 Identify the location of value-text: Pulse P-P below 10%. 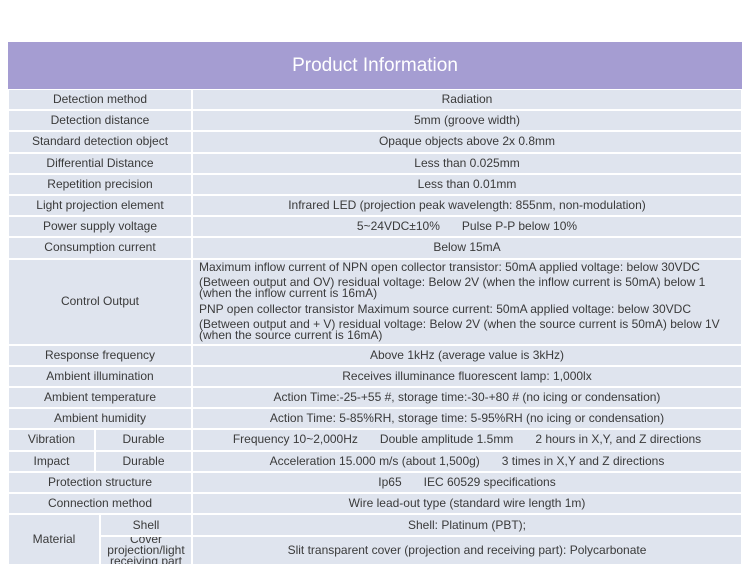
(519, 226).